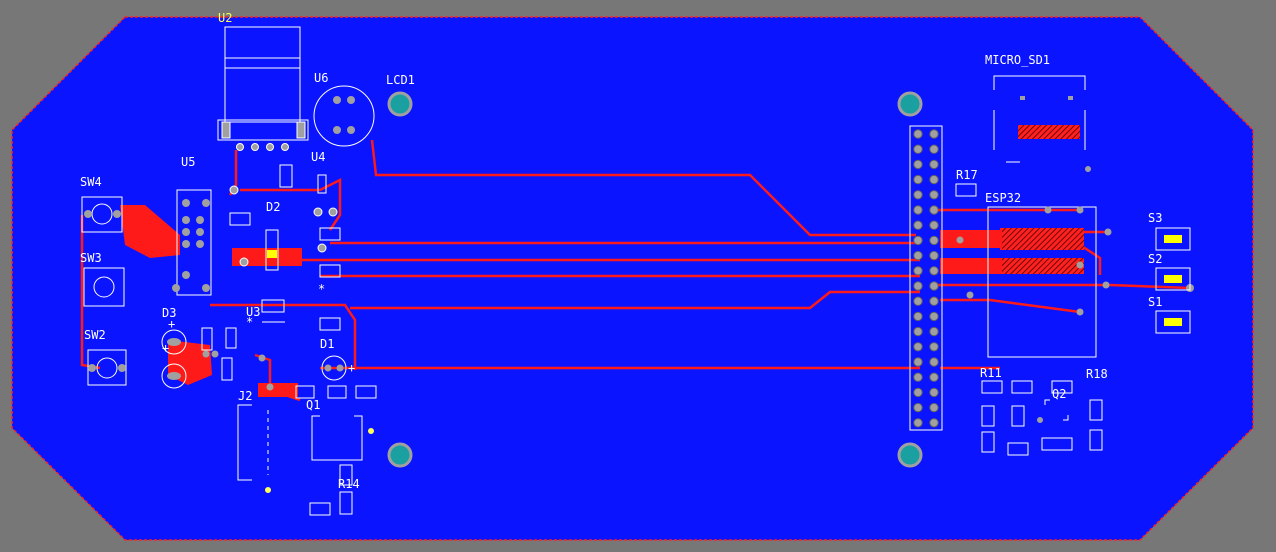  What do you see at coordinates (1055, 425) in the screenshot?
I see `component-q2` at bounding box center [1055, 425].